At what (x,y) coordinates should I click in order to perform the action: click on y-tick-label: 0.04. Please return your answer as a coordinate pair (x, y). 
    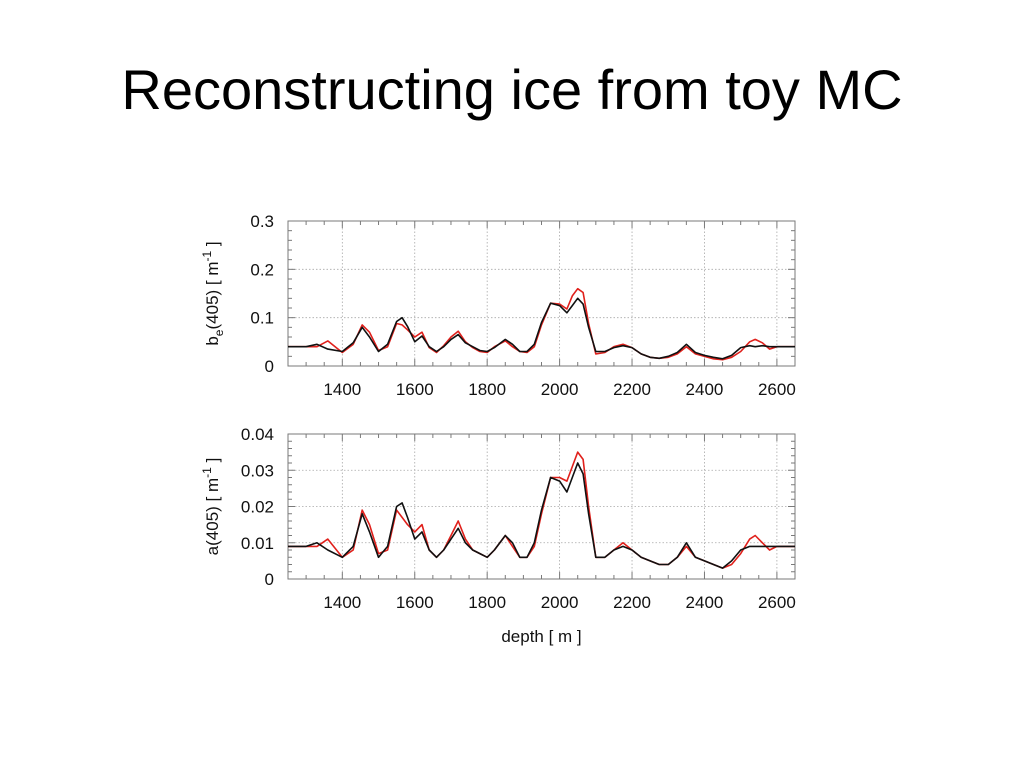
    Looking at the image, I should click on (257, 434).